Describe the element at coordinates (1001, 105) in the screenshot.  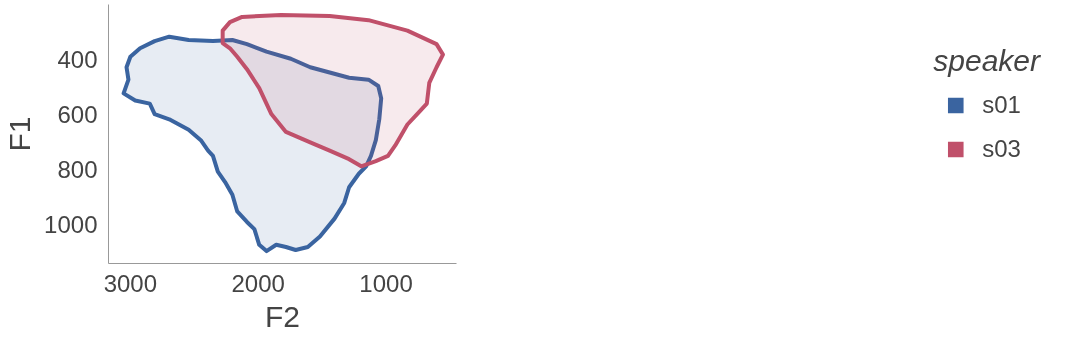
I see `legend-label: s01` at that location.